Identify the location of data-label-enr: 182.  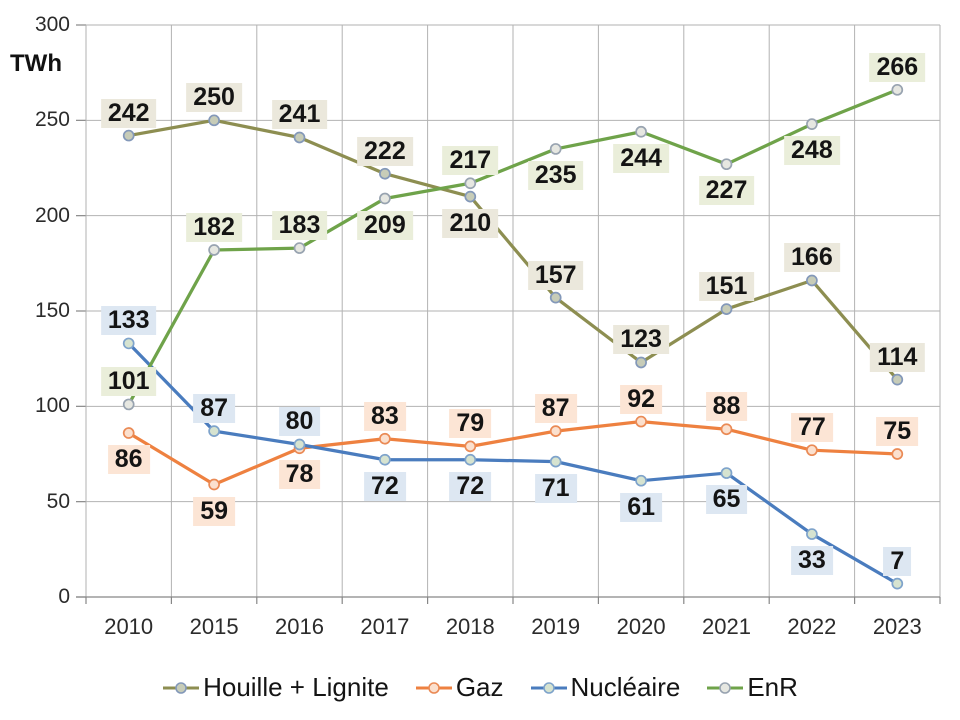
(214, 227).